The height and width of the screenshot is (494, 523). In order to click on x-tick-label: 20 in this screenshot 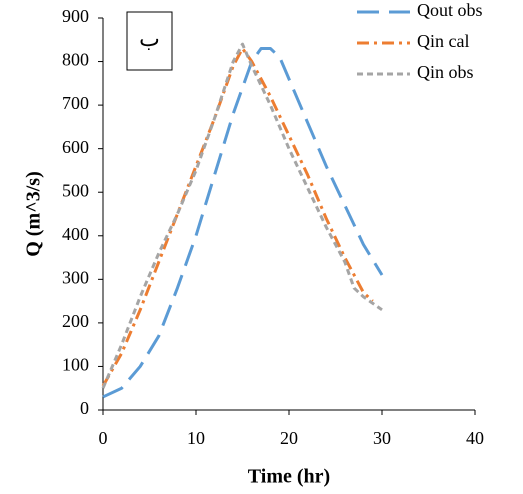, I will do `click(289, 438)`.